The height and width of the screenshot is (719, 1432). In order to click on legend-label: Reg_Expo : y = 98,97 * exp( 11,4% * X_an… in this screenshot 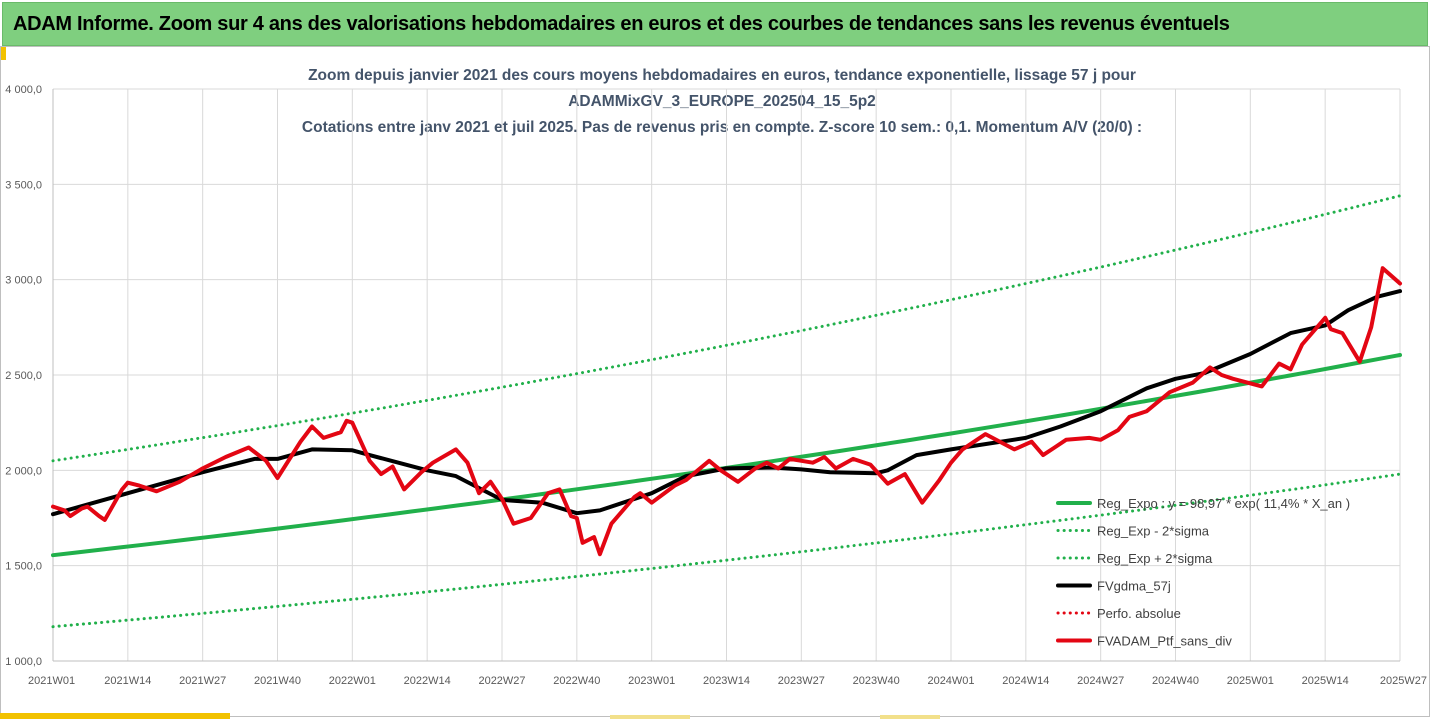, I will do `click(1223, 503)`.